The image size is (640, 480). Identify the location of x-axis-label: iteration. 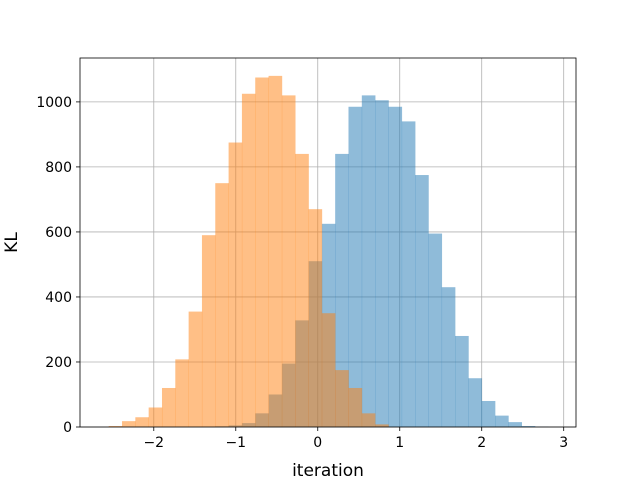
(328, 470).